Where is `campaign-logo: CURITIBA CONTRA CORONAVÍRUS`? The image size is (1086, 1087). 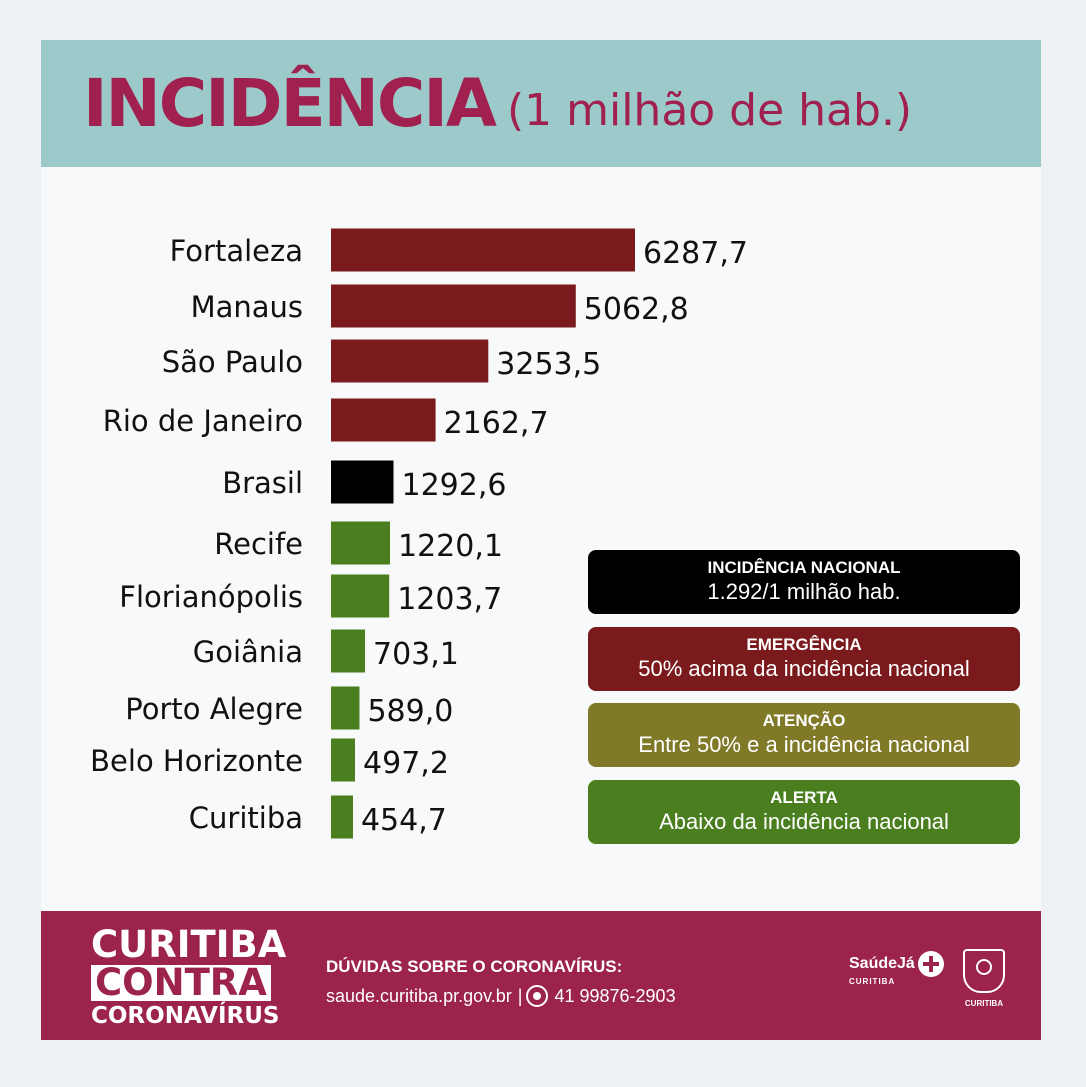
campaign-logo: CURITIBA CONTRA CORONAVÍRUS is located at coordinates (189, 978).